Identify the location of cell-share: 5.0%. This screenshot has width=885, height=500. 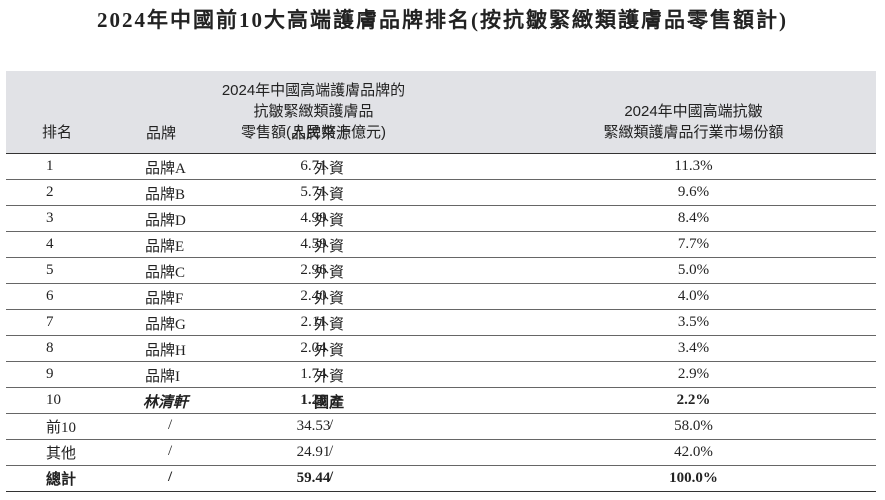
(693, 270).